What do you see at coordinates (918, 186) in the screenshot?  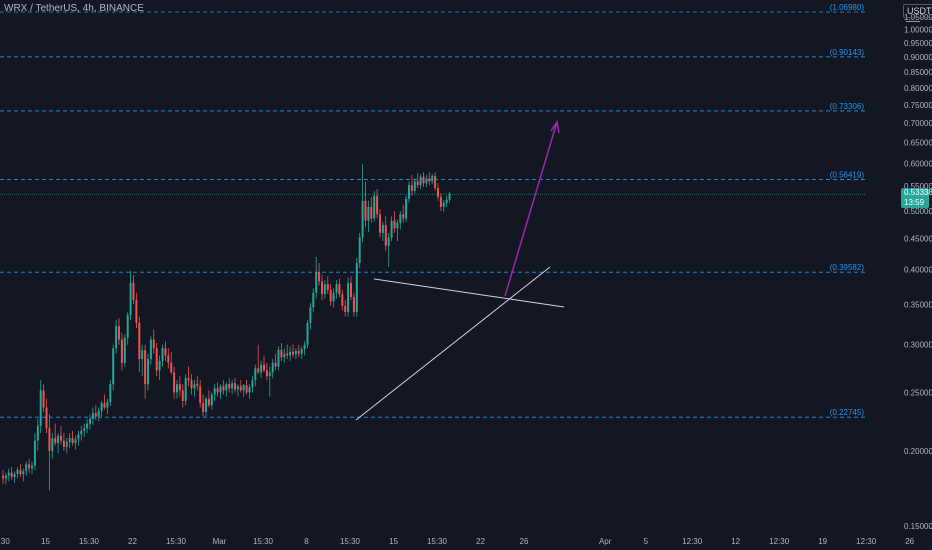 I see `y-tick-label: 0.55000` at bounding box center [918, 186].